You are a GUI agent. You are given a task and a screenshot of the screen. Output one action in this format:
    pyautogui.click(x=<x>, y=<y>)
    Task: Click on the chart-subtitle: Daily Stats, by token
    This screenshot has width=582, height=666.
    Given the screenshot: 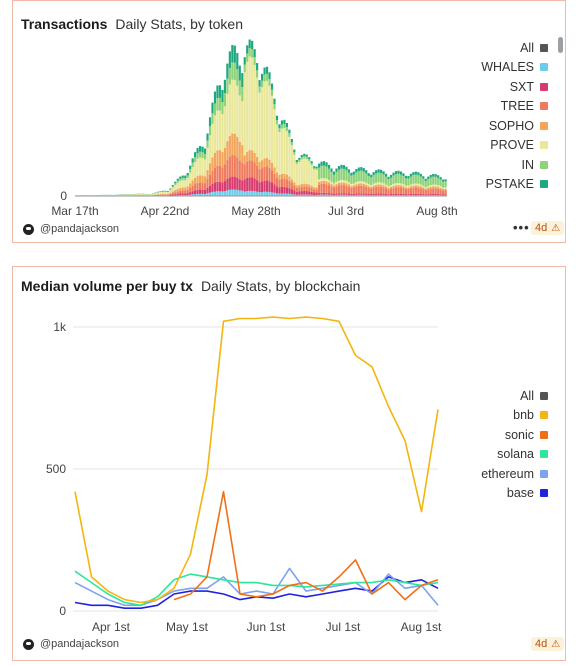 What is the action you would take?
    pyautogui.click(x=179, y=24)
    